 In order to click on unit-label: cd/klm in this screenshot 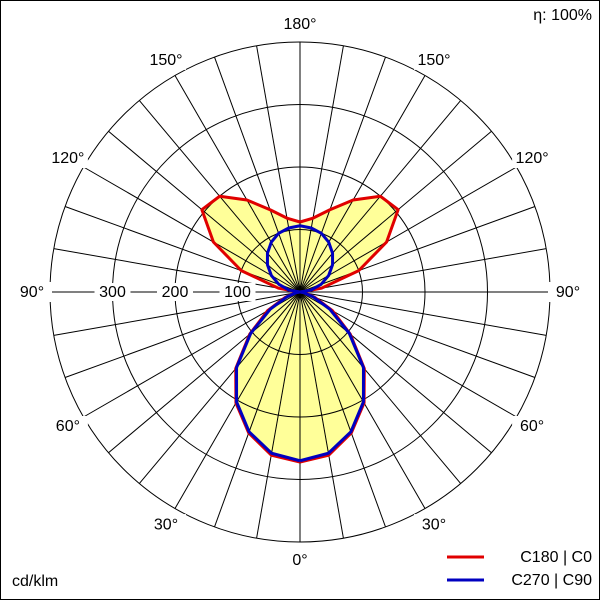, I will do `click(35, 581)`.